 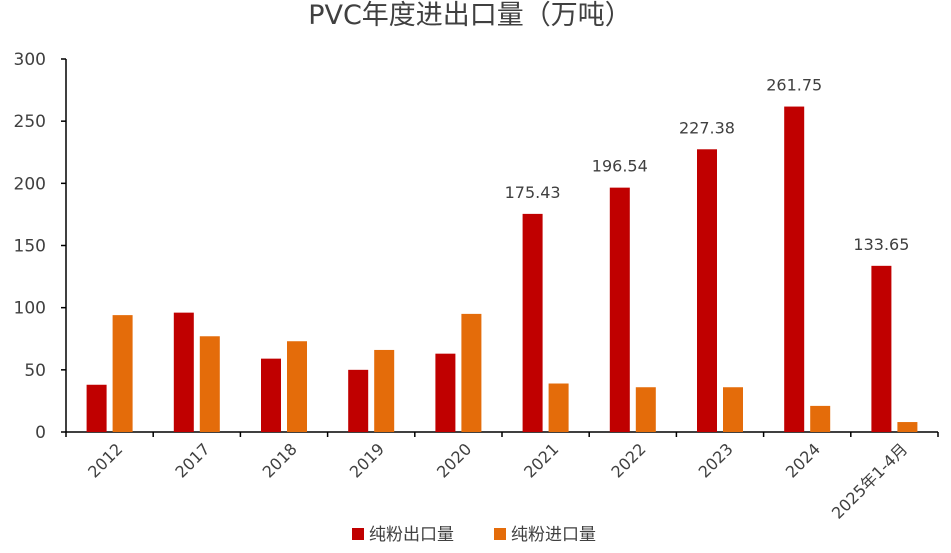 I want to click on y-tick-label: 0, so click(x=40, y=433).